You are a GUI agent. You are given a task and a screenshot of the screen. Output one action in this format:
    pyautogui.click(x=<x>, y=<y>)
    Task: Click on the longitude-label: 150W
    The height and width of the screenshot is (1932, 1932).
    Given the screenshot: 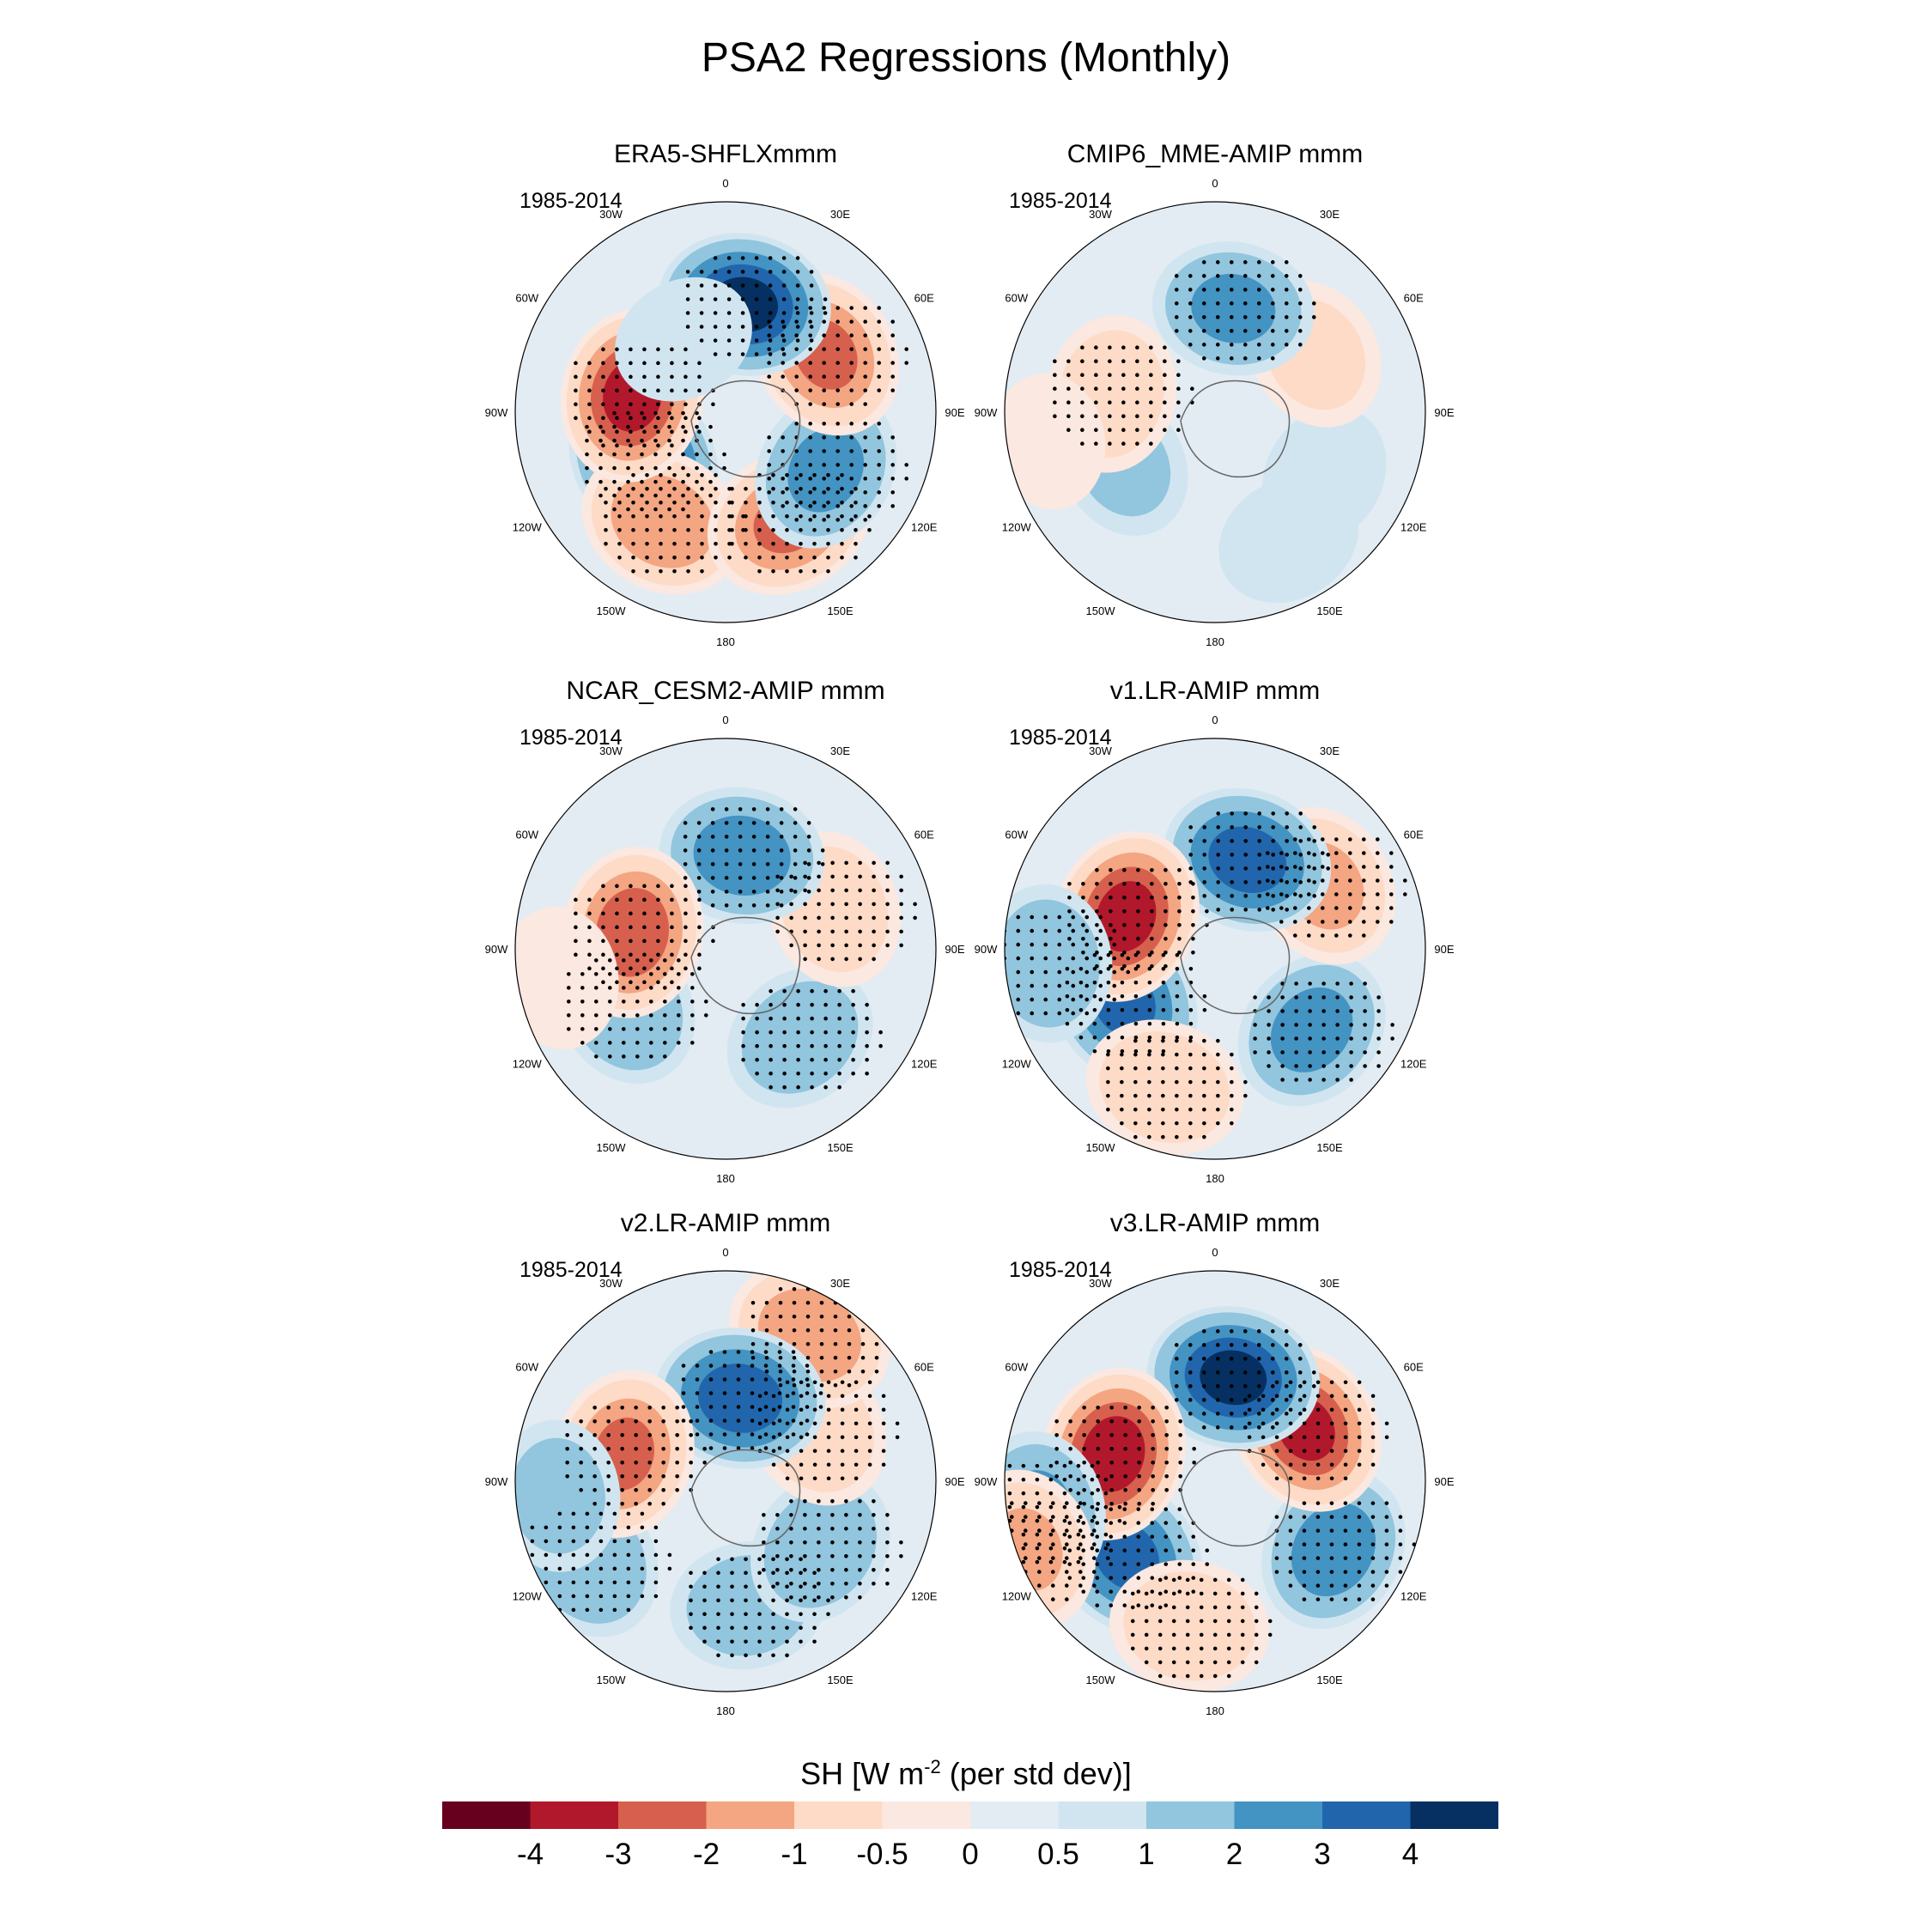 What is the action you would take?
    pyautogui.click(x=612, y=1680)
    